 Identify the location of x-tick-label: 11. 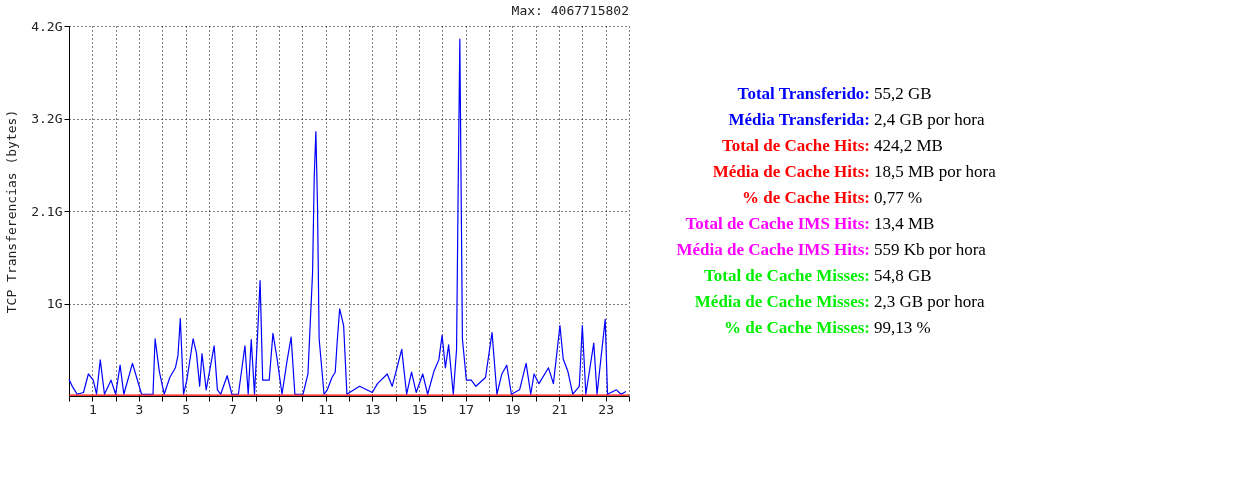
(326, 409).